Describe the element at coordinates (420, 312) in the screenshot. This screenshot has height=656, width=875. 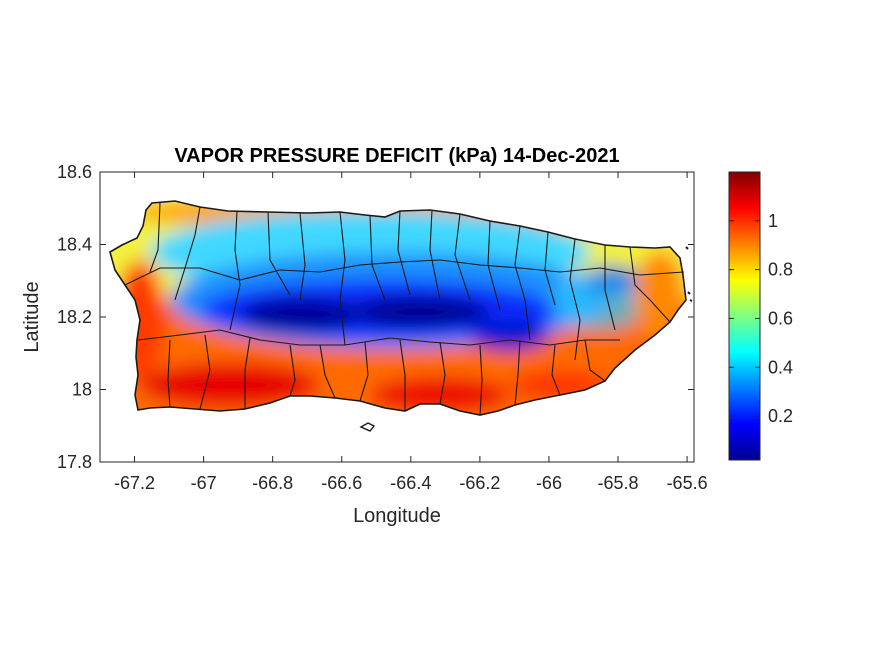
I see `heat-core-center` at that location.